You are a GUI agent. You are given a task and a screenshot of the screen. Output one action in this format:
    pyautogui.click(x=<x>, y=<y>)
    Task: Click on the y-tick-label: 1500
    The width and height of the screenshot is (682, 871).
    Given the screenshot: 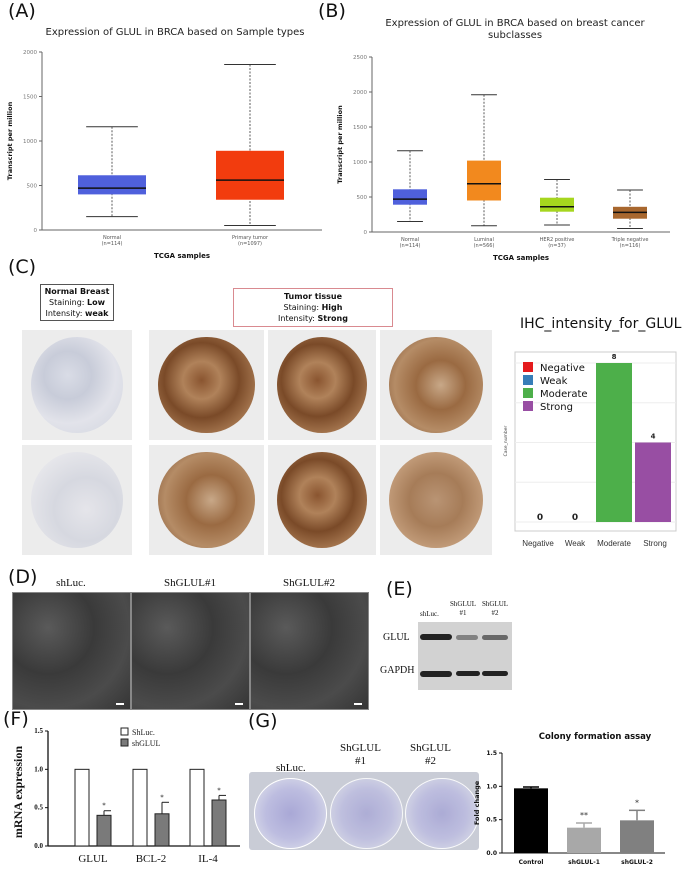 What is the action you would take?
    pyautogui.click(x=360, y=128)
    